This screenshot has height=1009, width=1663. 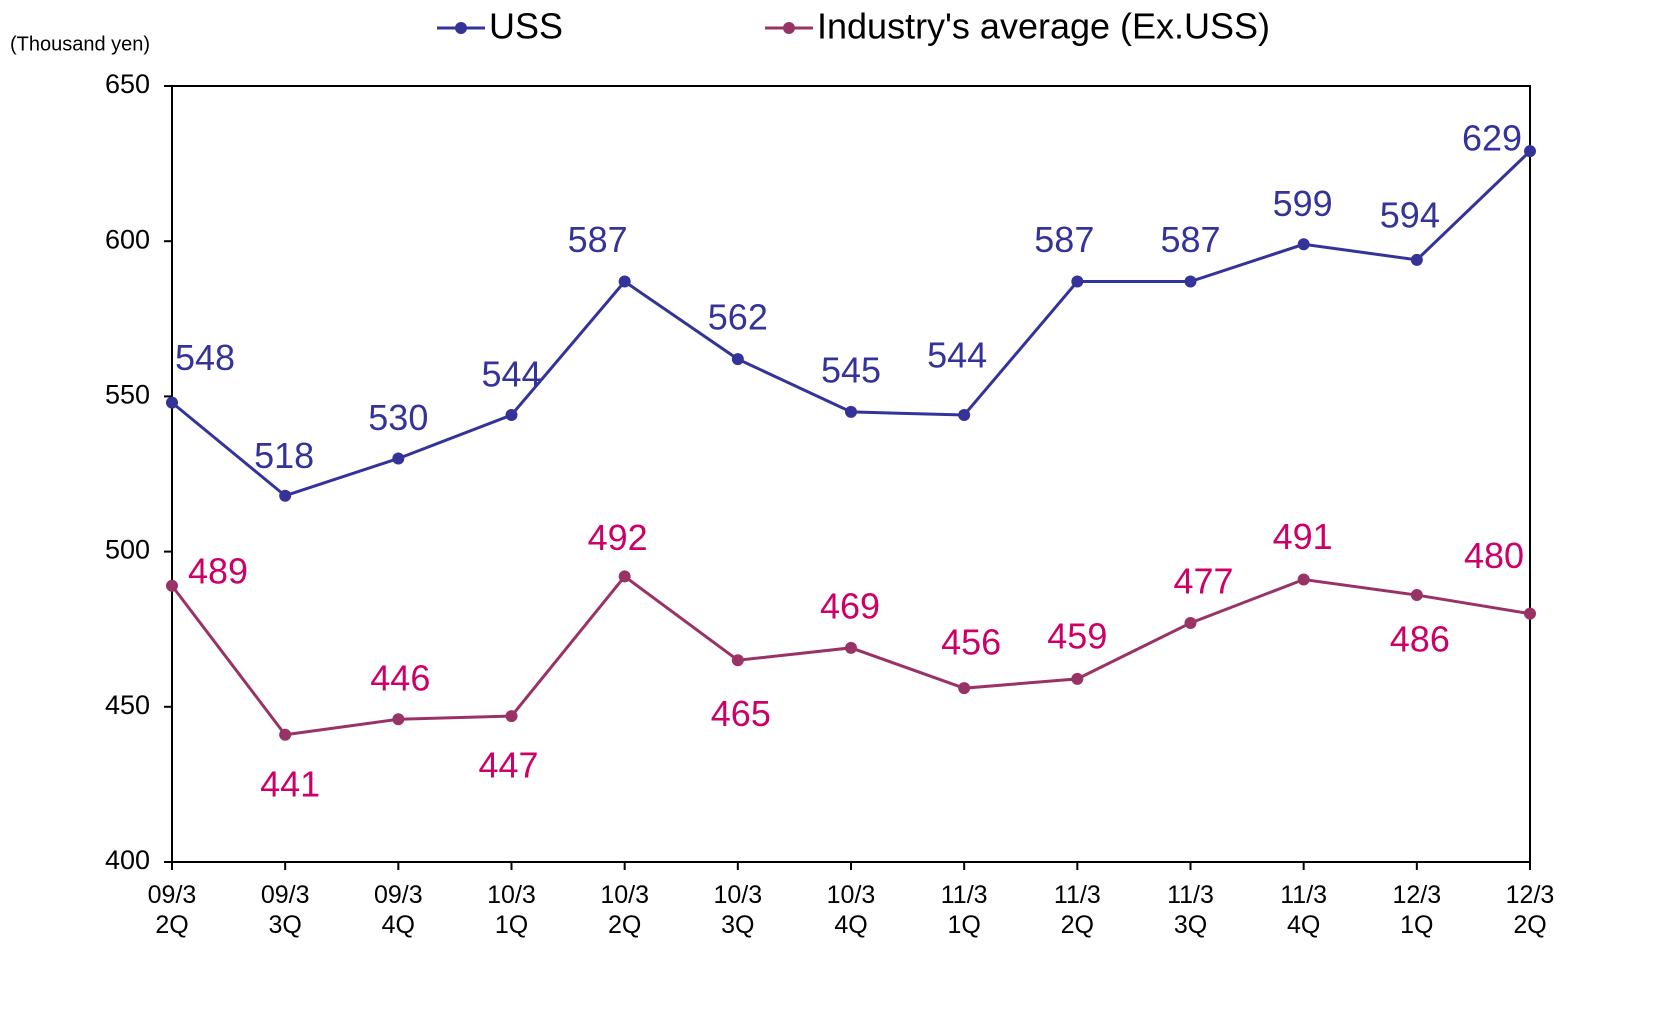 I want to click on data-label: 459, so click(x=1077, y=635).